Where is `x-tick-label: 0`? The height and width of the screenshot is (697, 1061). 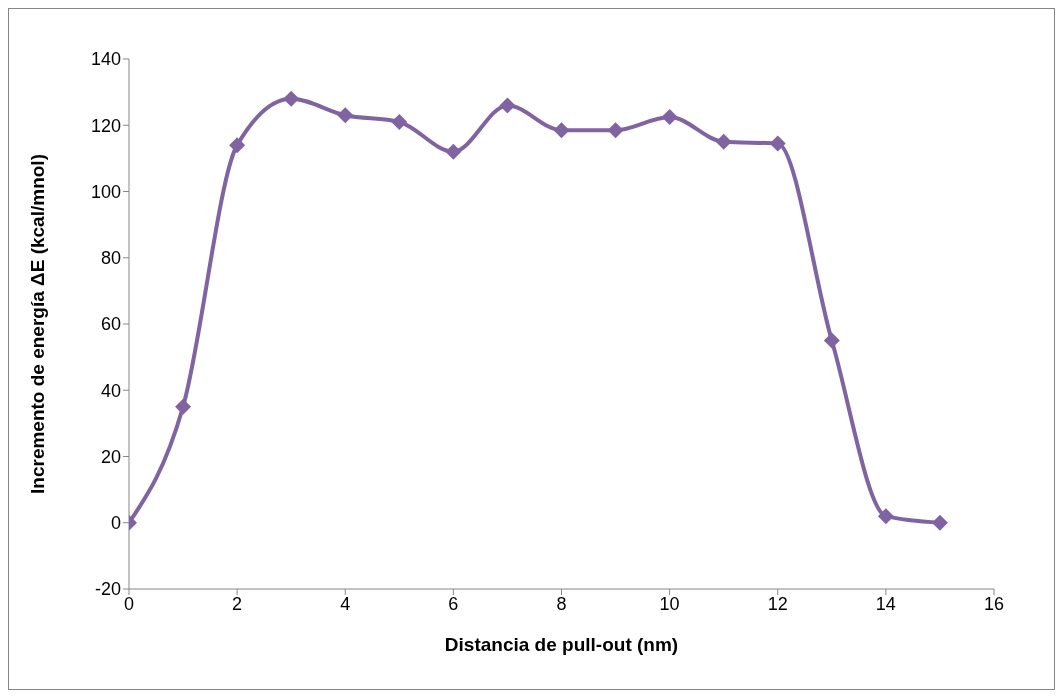
x-tick-label: 0 is located at coordinates (129, 603).